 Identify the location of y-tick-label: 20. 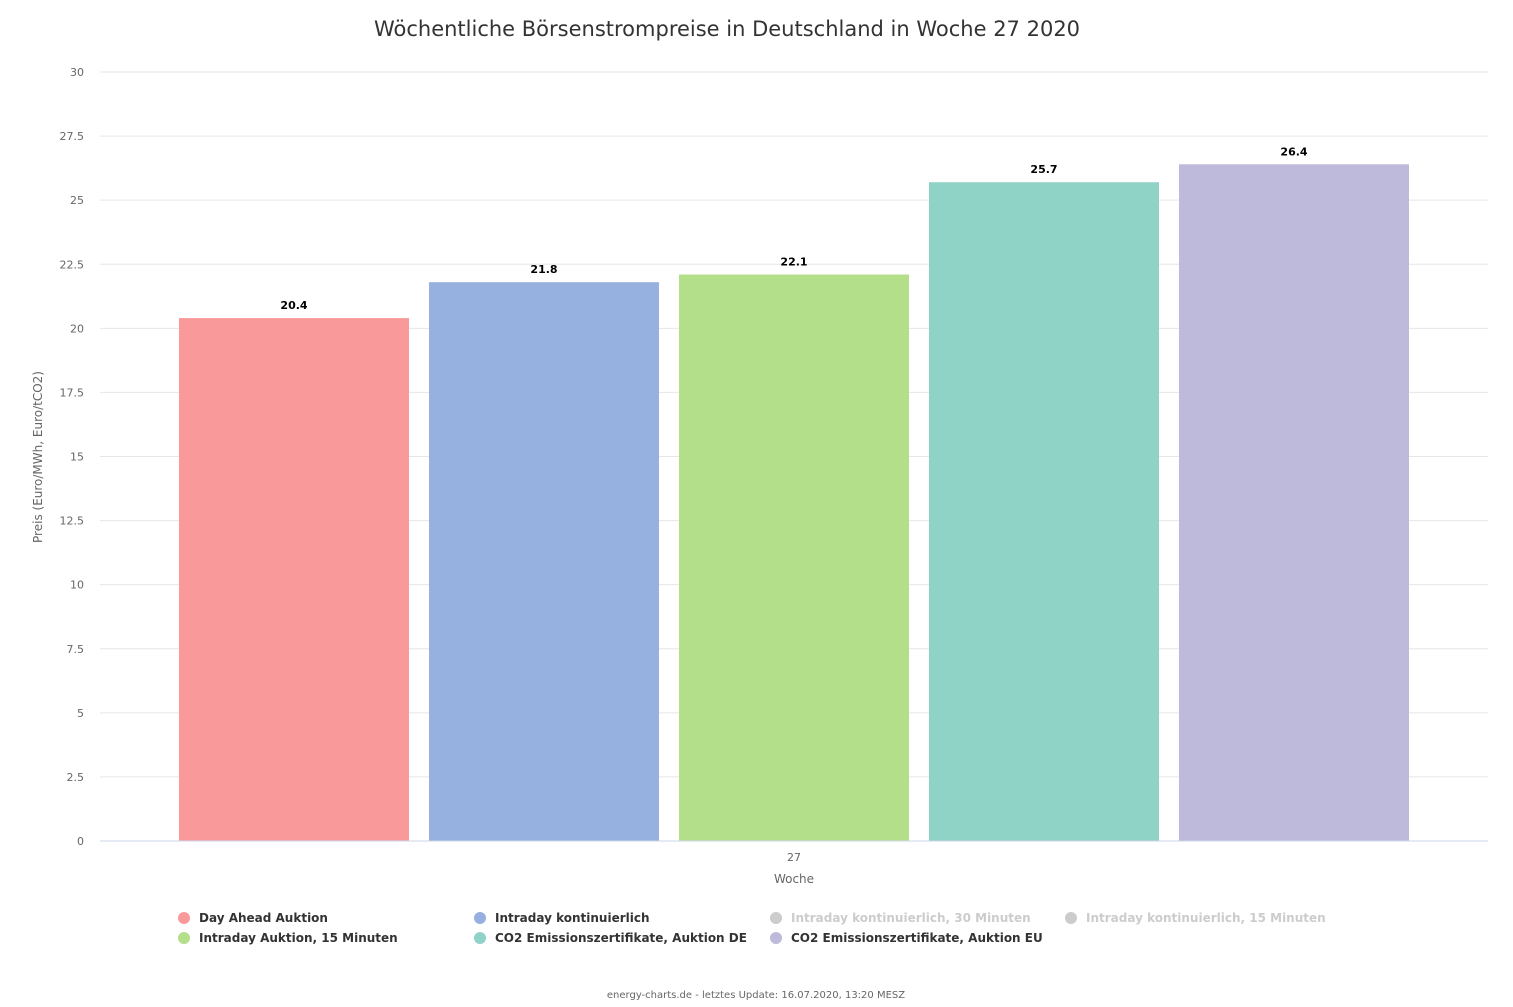
(77, 328).